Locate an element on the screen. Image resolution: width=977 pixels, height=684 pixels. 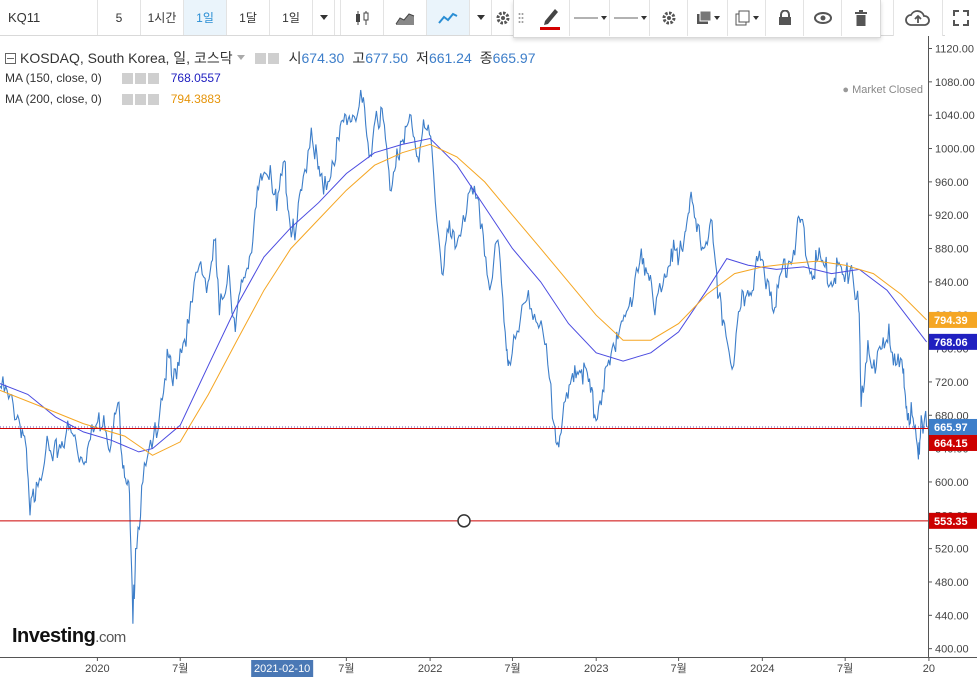
crosshair-date-box is located at coordinates (282, 668).